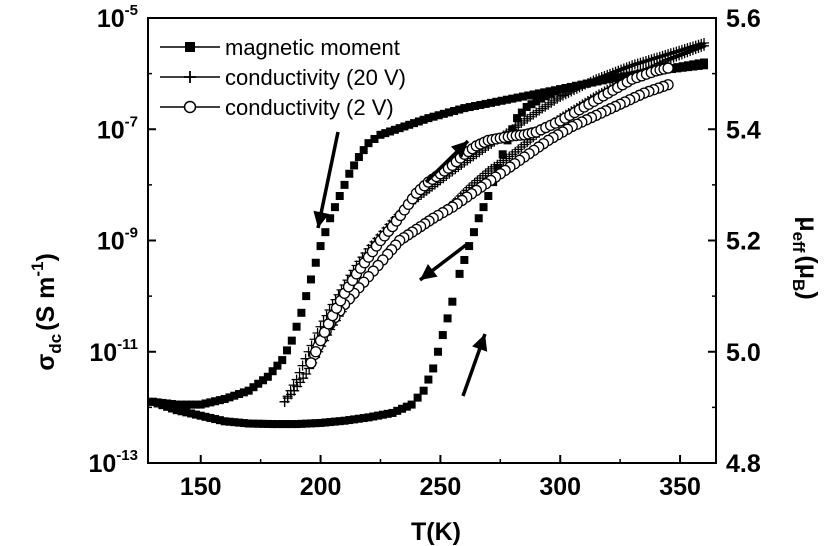 The width and height of the screenshot is (829, 546). I want to click on y-right-axis-ticks: 4.8 5.0 5.2 5.4 5.6, so click(734, 241).